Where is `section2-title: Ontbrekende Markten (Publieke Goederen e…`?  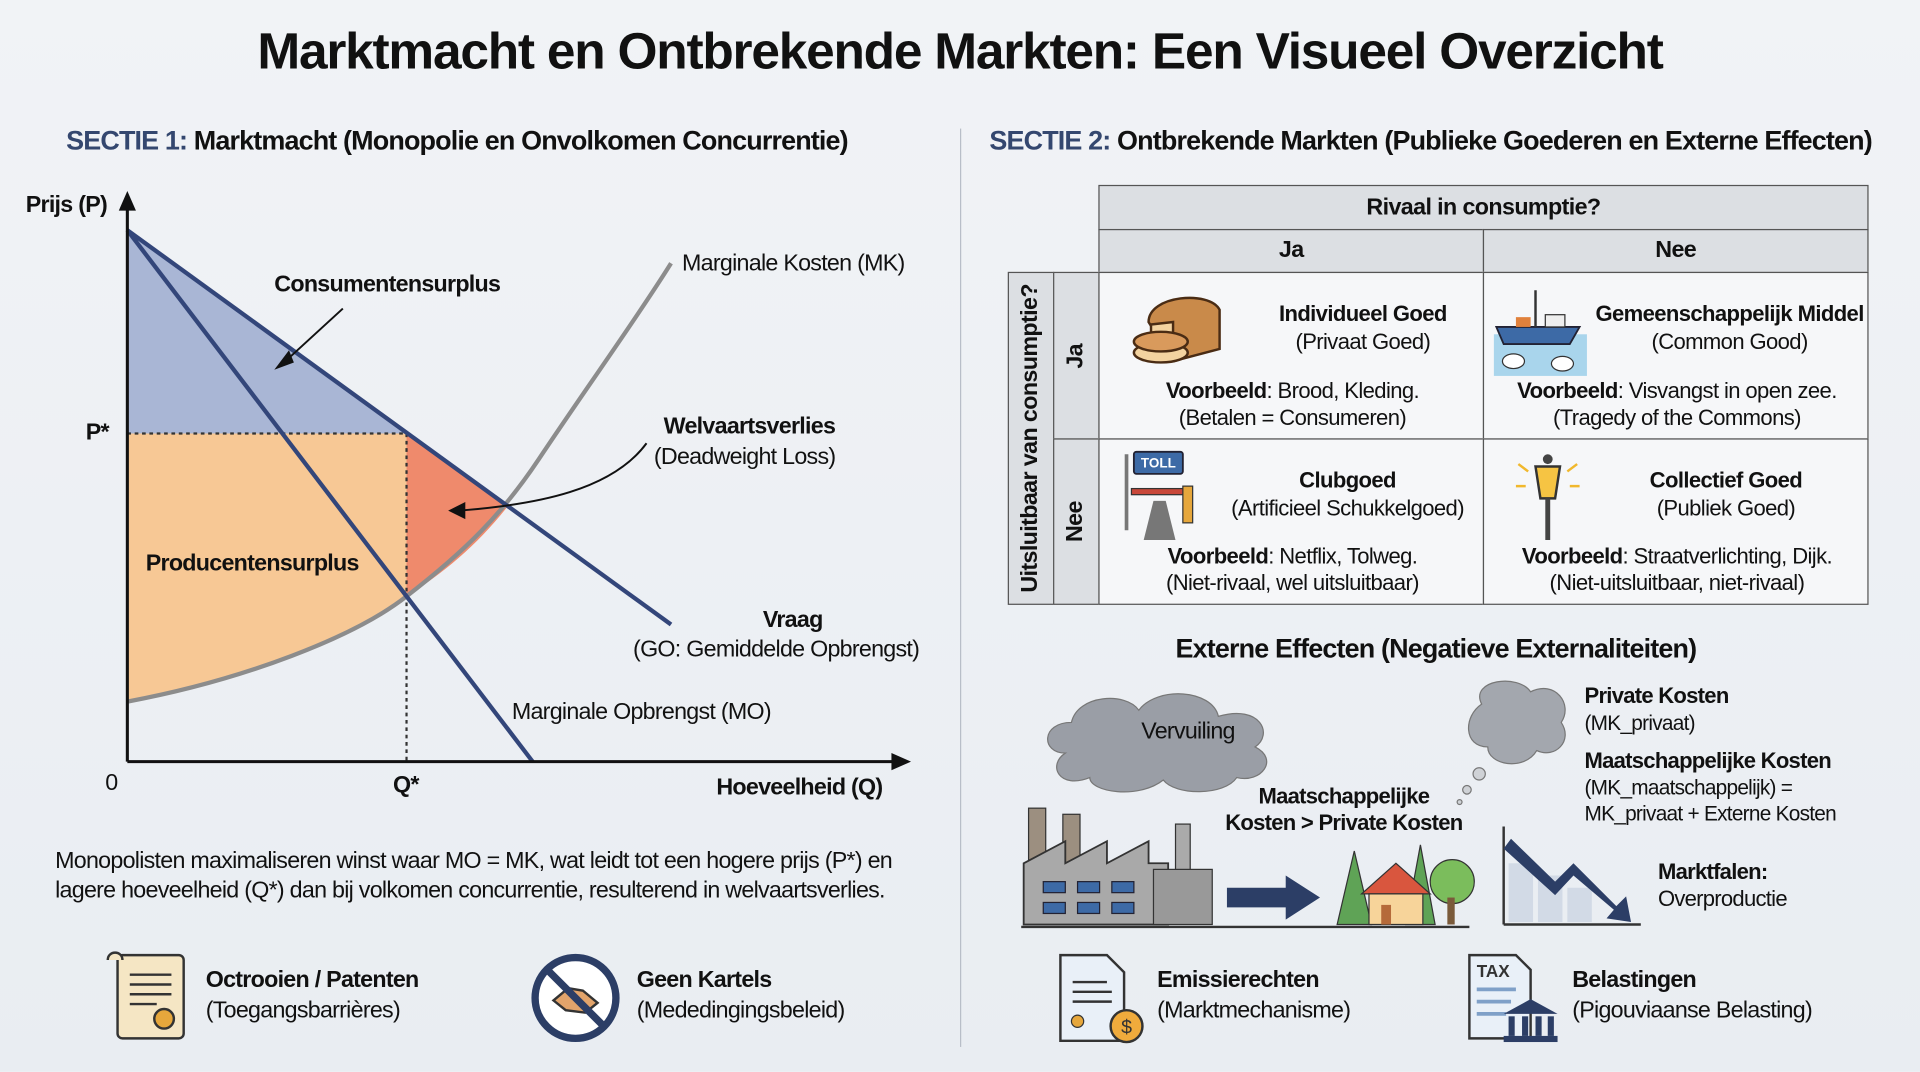
section2-title: Ontbrekende Markten (Publieke Goederen e… is located at coordinates (1495, 140).